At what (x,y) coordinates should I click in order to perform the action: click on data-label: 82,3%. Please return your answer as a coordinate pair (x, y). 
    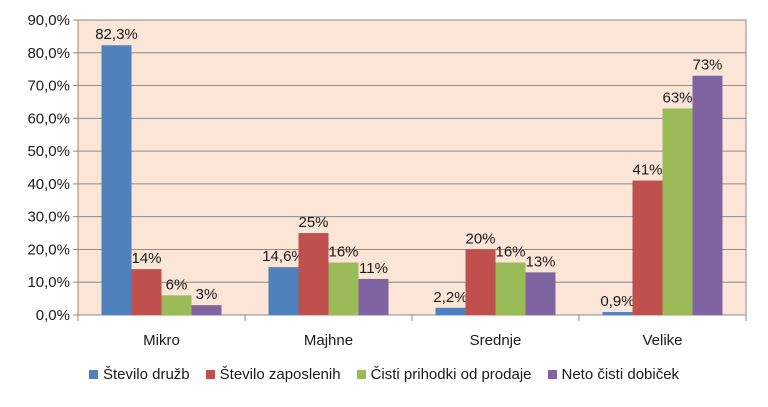
    Looking at the image, I should click on (116, 34).